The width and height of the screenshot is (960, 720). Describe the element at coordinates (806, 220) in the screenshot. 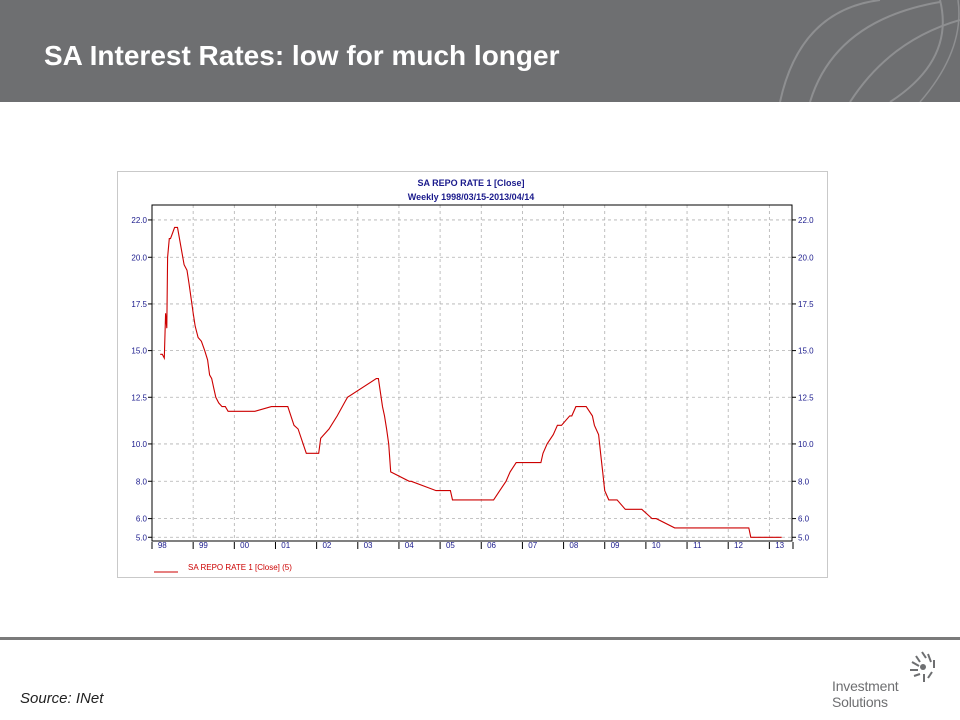

I see `y-tick-label-right: 22.0` at that location.